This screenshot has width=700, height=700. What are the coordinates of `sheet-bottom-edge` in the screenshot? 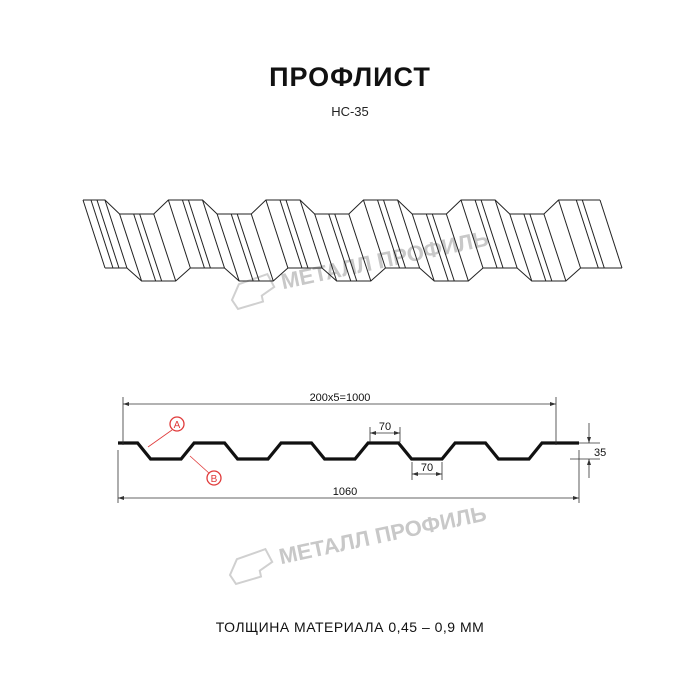 It's located at (363, 274).